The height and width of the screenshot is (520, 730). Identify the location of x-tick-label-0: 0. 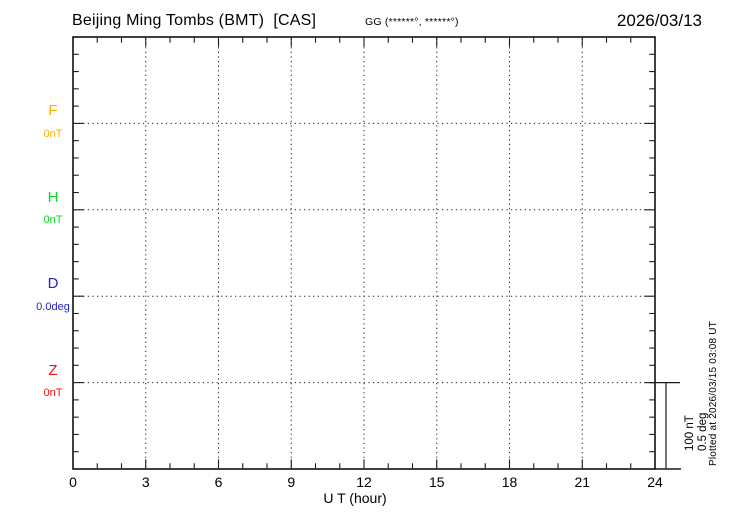
(73, 482).